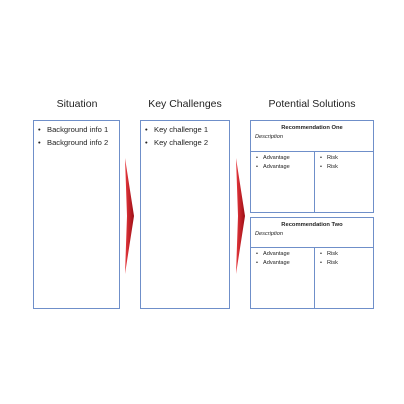 Image resolution: width=404 pixels, height=404 pixels. Describe the element at coordinates (344, 182) in the screenshot. I see `recommendation-one-risks: Risk Risk` at that location.